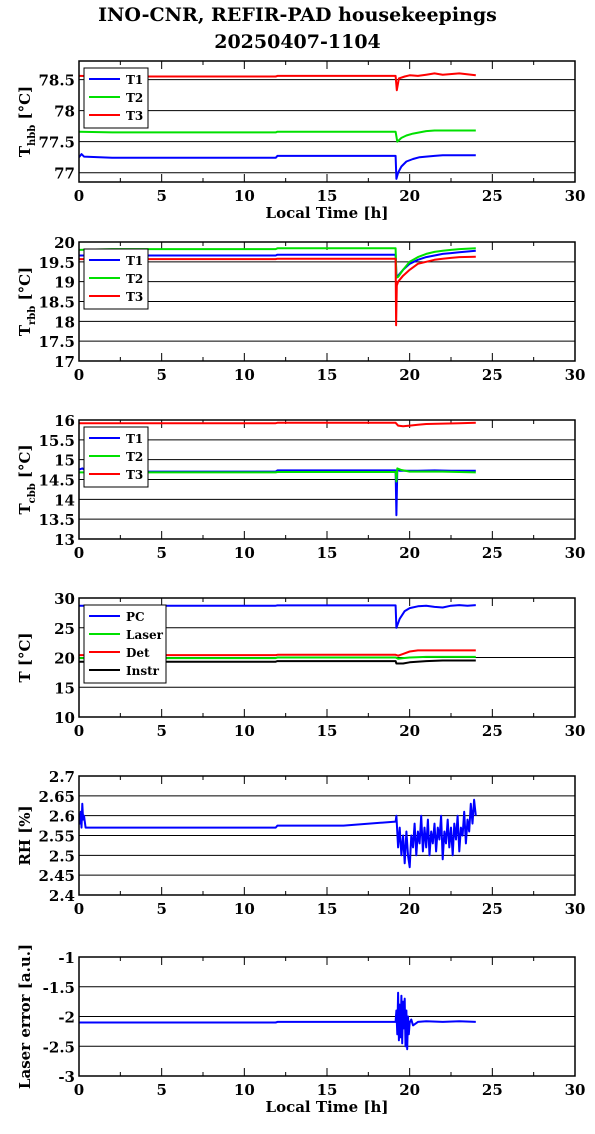  What do you see at coordinates (25, 835) in the screenshot?
I see `y-axis-label: RH [%]` at bounding box center [25, 835].